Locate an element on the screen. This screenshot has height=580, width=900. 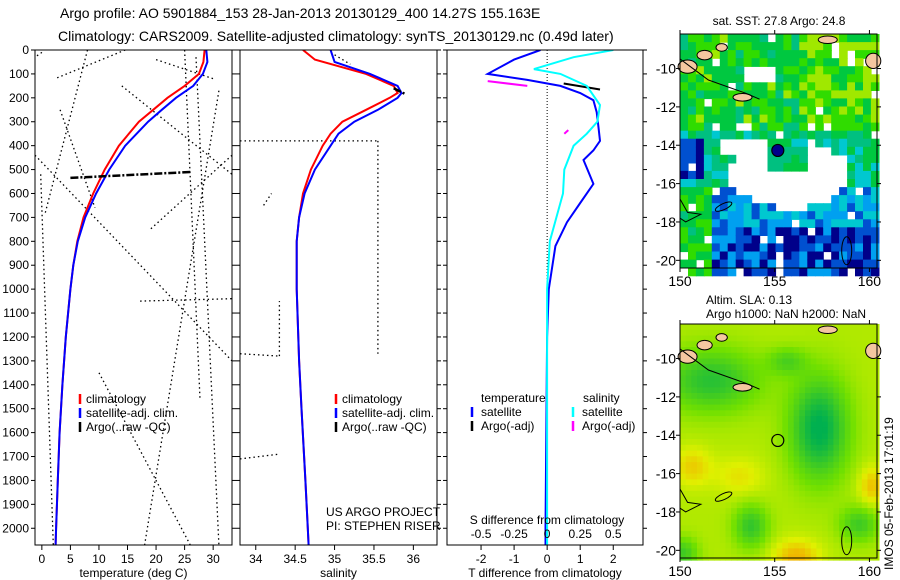
legend-label: climatology is located at coordinates (116, 399).